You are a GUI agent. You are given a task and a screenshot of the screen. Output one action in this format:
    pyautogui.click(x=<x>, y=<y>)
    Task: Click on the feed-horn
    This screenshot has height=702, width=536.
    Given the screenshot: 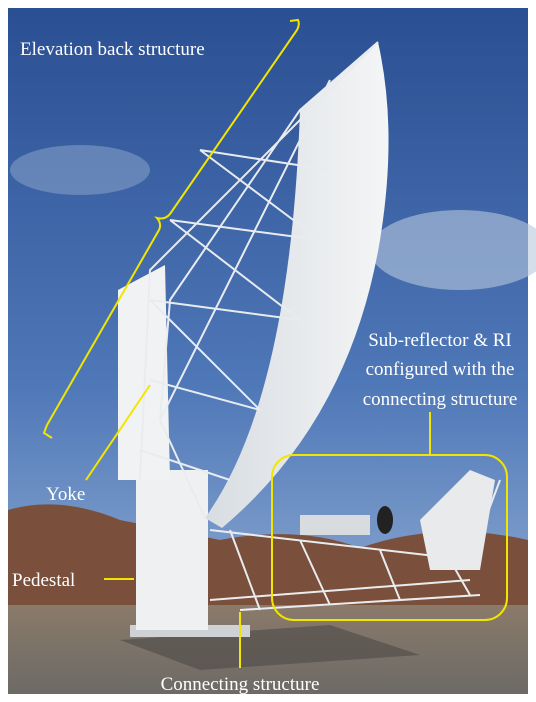 What is the action you would take?
    pyautogui.click(x=385, y=520)
    